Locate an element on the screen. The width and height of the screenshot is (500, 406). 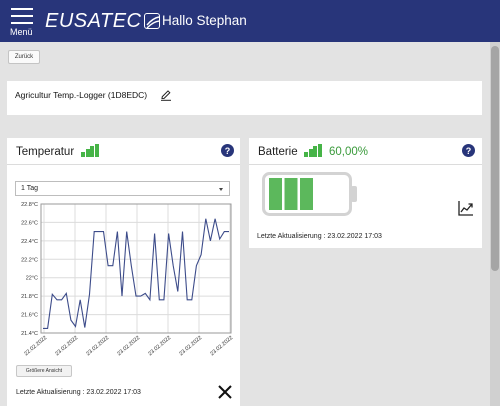
battery-level-icon is located at coordinates (309, 194).